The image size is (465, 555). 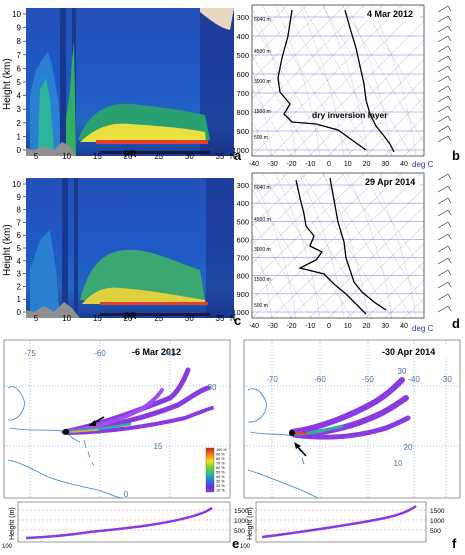 I want to click on panel-c-cloud-layer-yellow, so click(x=143, y=295).